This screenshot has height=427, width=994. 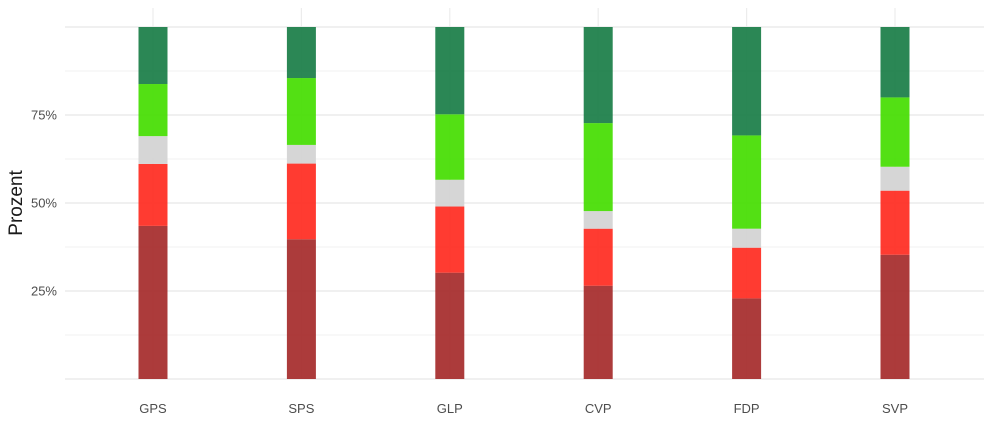 What do you see at coordinates (747, 408) in the screenshot?
I see `x-tick-label: FDP` at bounding box center [747, 408].